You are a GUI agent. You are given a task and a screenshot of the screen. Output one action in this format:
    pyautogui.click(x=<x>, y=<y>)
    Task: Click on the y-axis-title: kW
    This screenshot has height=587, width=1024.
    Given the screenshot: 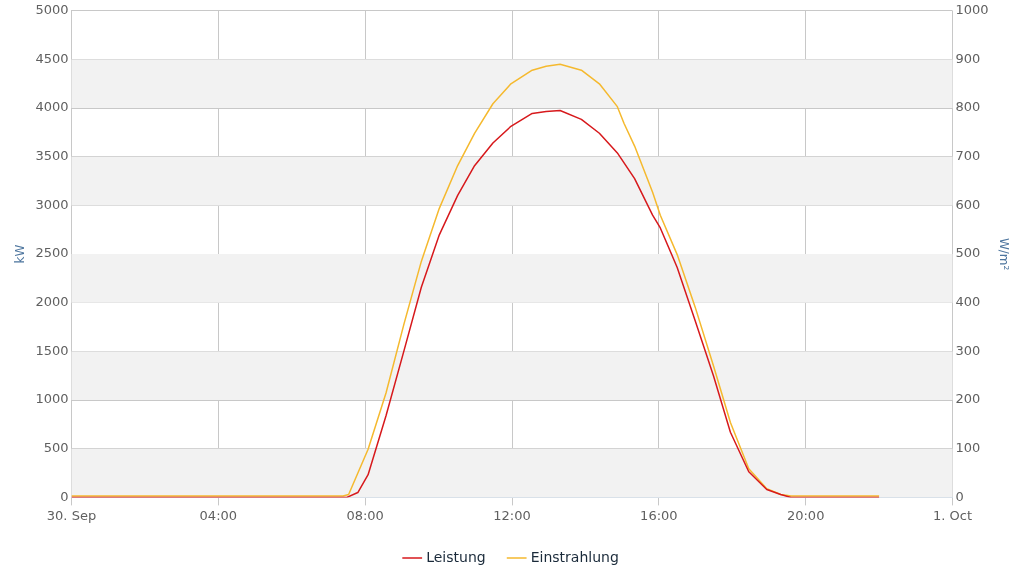 What is the action you would take?
    pyautogui.click(x=20, y=254)
    